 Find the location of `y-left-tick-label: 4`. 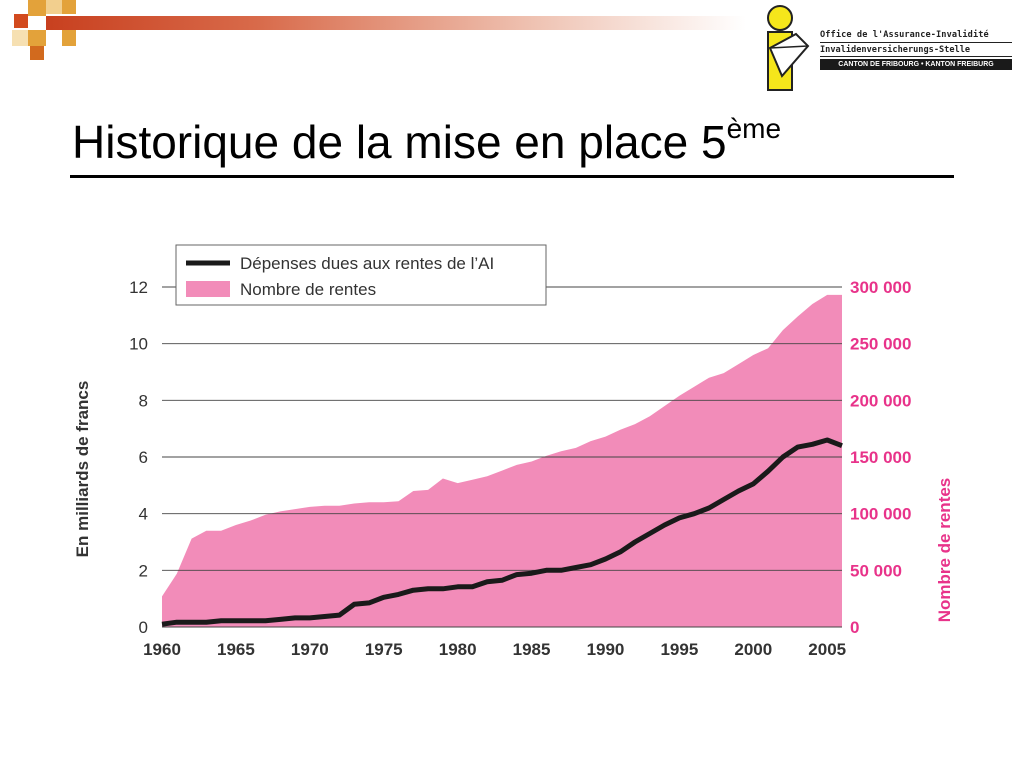

y-left-tick-label: 4 is located at coordinates (143, 514).